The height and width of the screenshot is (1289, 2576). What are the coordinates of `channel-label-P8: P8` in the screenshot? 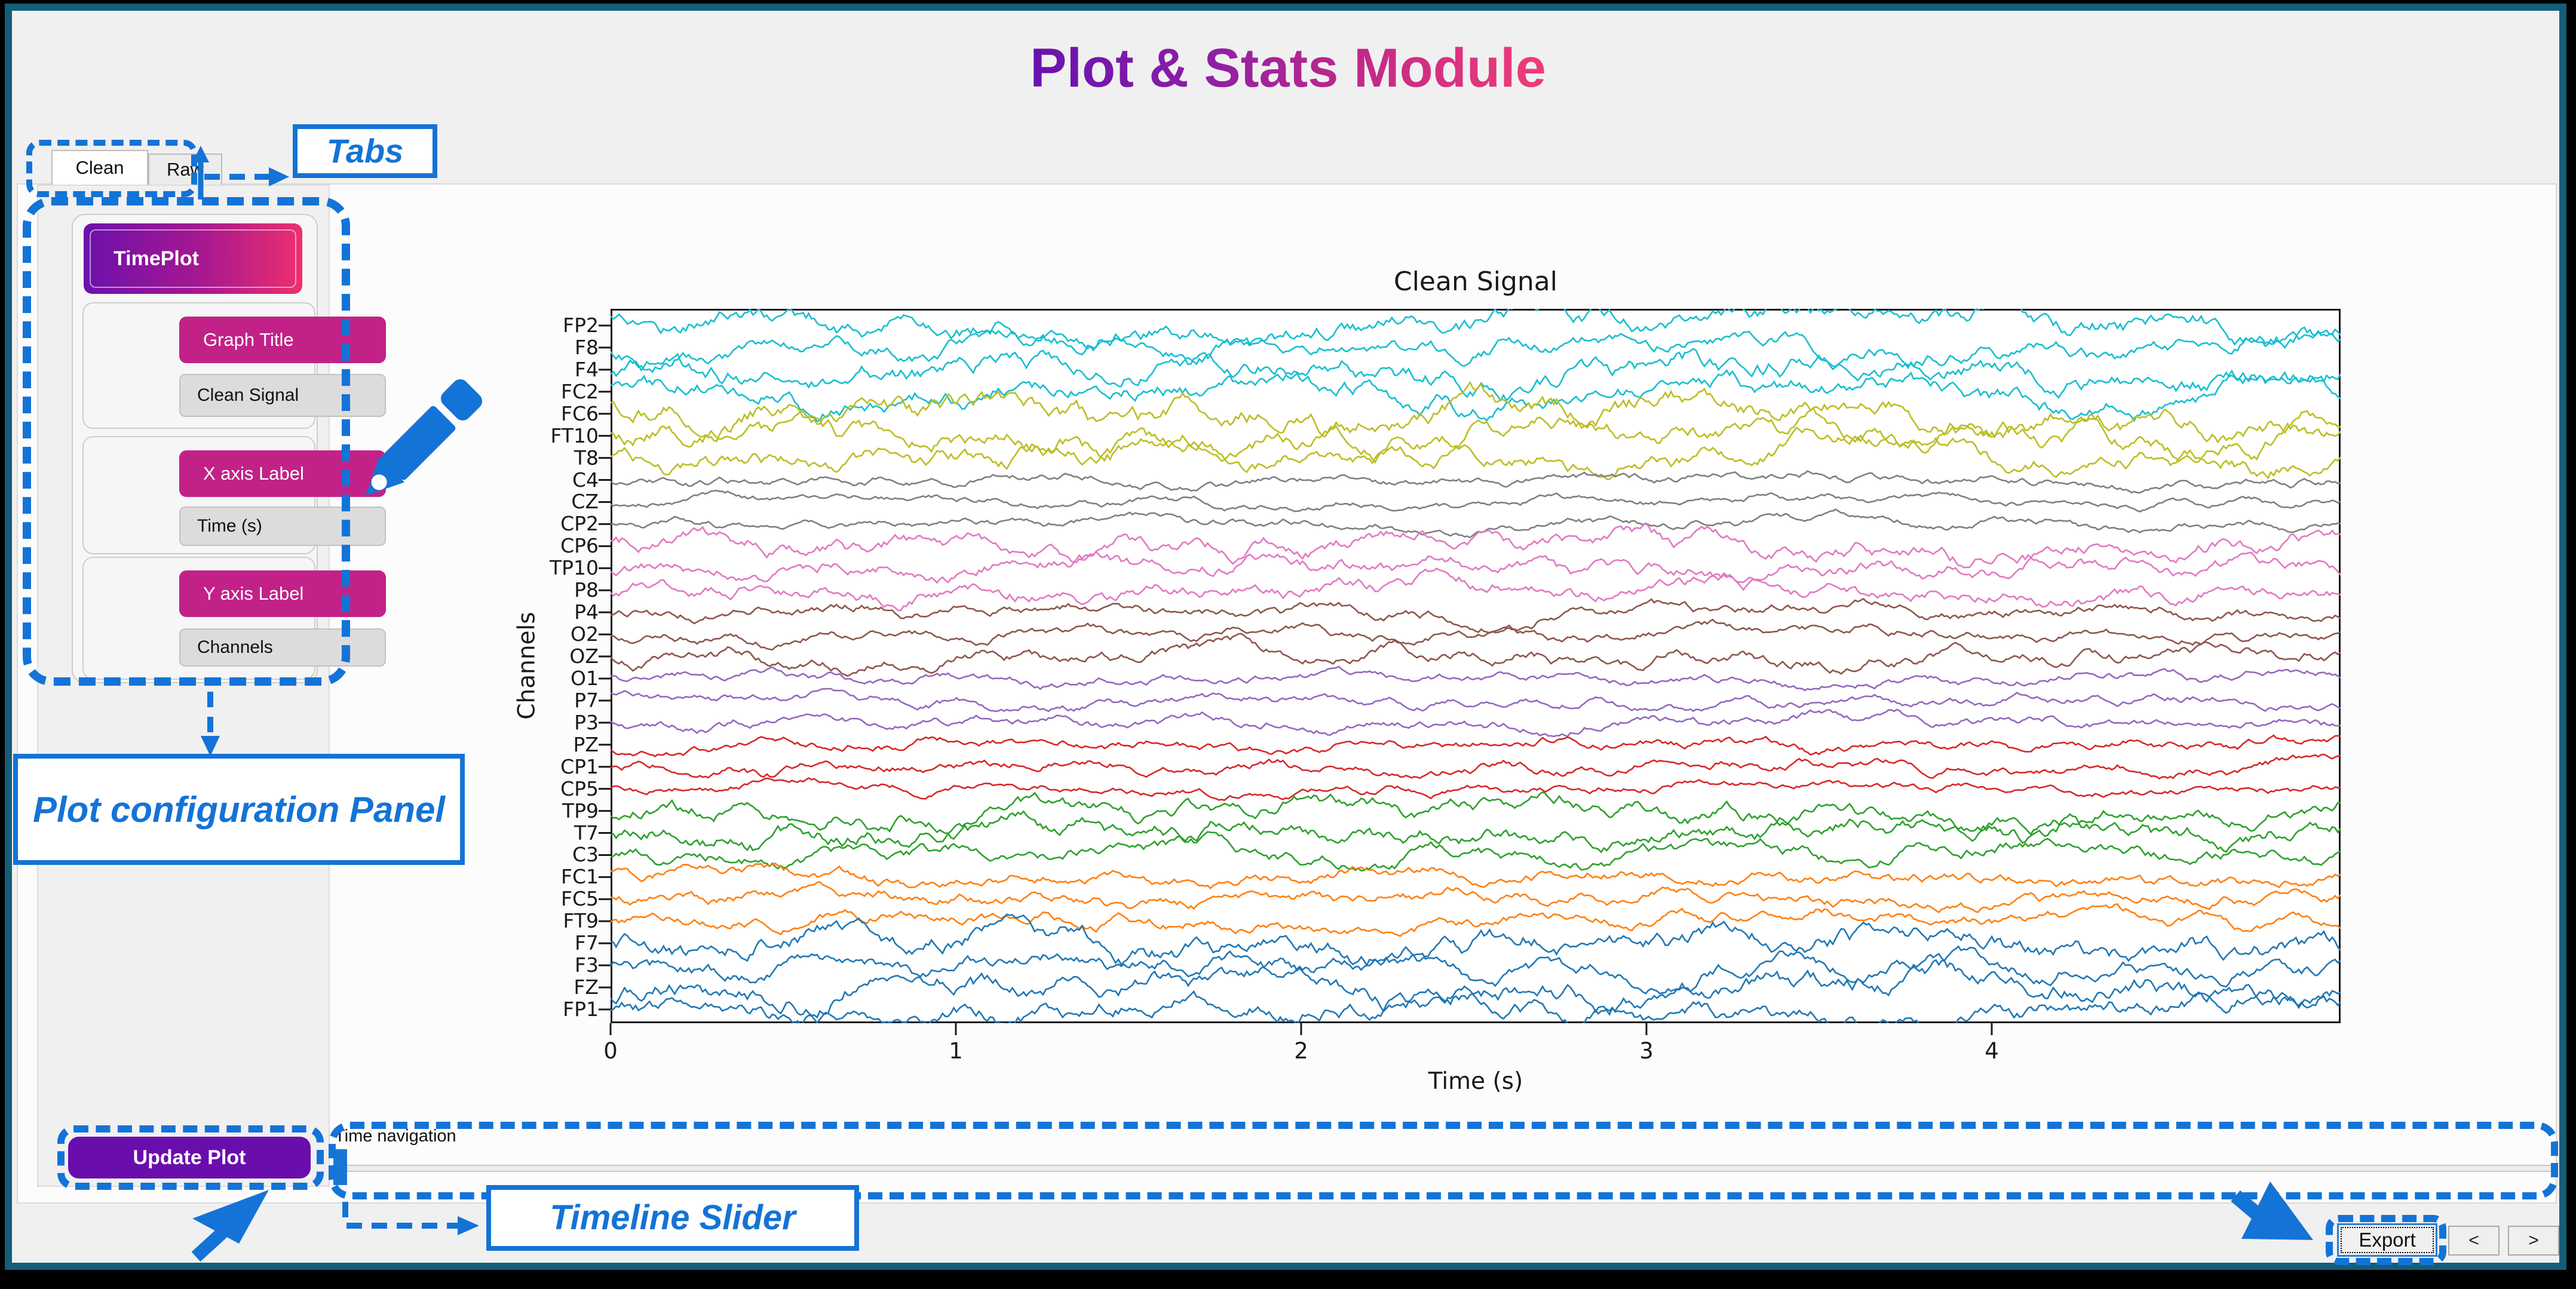 It's located at (586, 590).